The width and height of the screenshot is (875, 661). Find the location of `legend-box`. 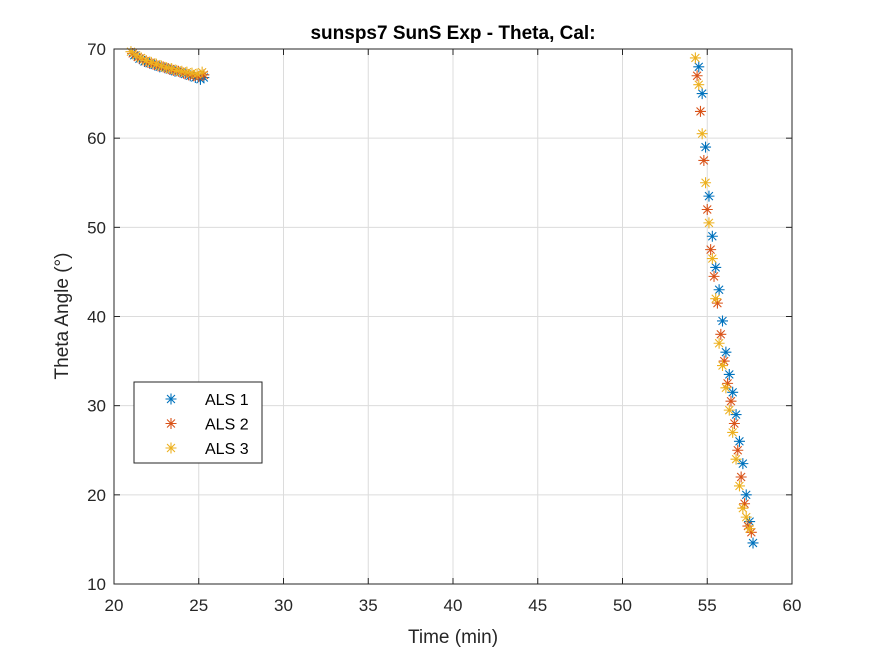

legend-box is located at coordinates (198, 422).